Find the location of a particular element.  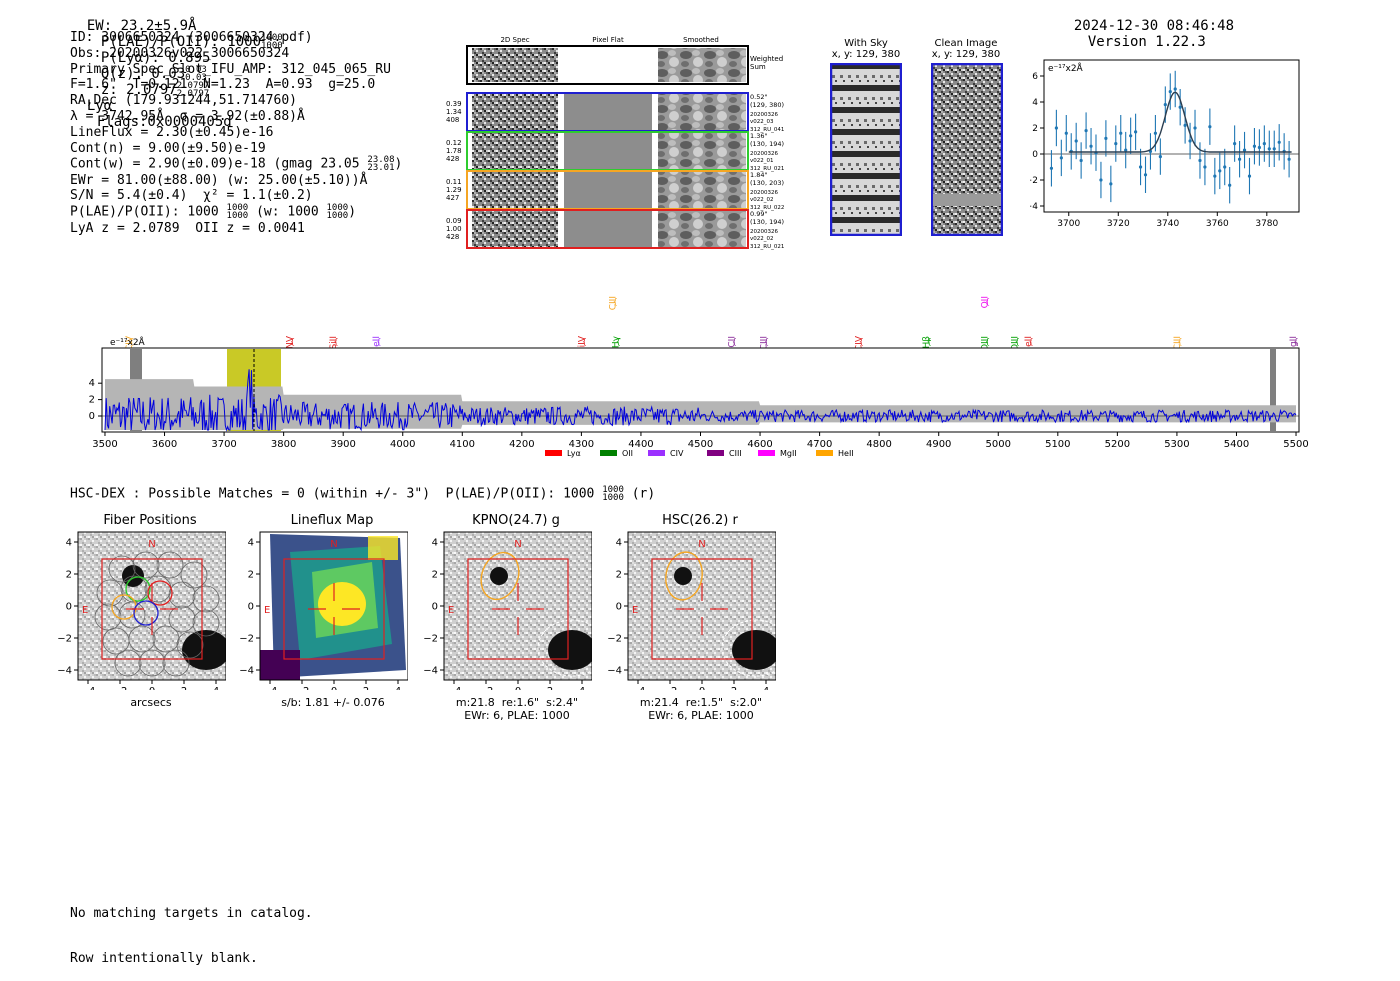

legend-label: Lyα is located at coordinates (574, 453).